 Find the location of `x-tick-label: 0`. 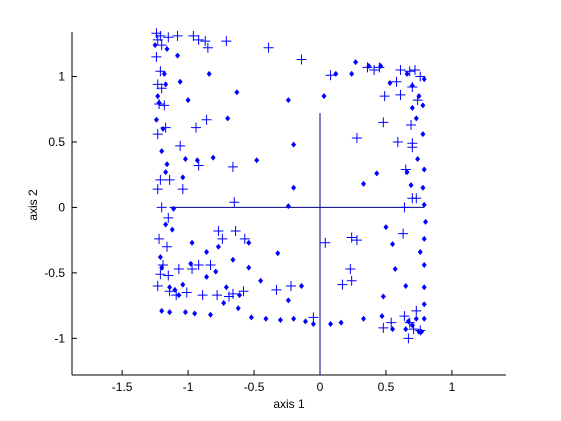

x-tick-label: 0 is located at coordinates (320, 387).